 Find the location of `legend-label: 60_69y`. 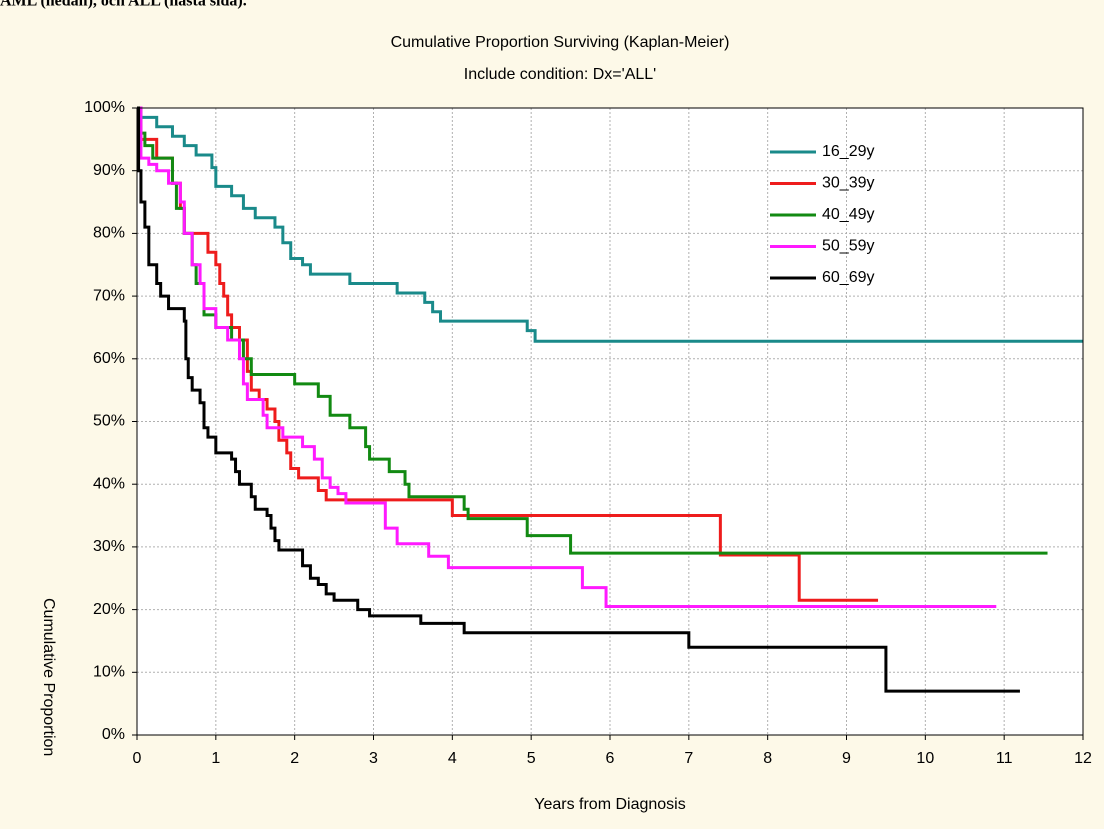

legend-label: 60_69y is located at coordinates (848, 277).